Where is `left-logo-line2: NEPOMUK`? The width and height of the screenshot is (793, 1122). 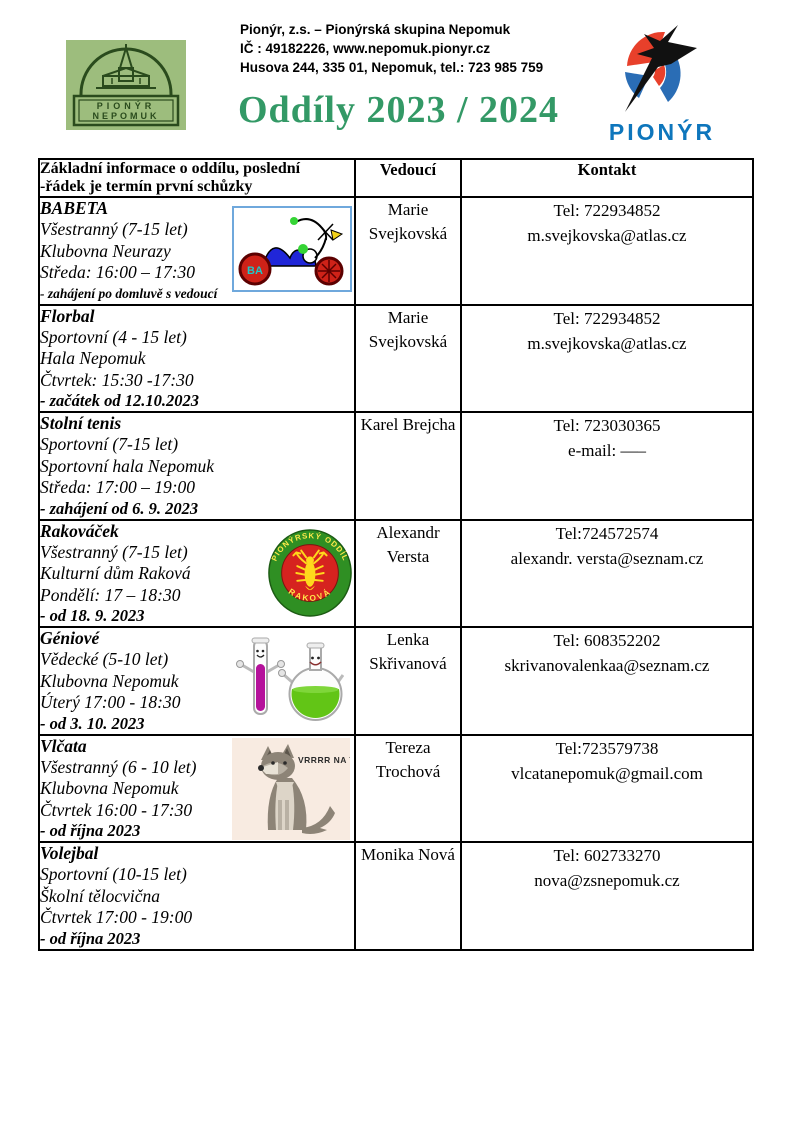 left-logo-line2: NEPOMUK is located at coordinates (125, 116).